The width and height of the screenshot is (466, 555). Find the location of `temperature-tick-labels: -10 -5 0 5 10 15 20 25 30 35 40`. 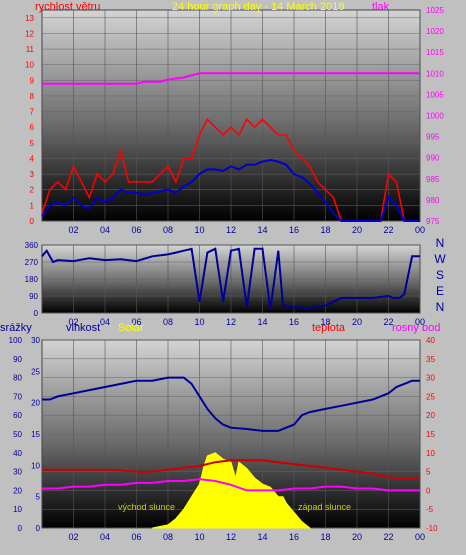

temperature-tick-labels: -10 -5 0 5 10 15 20 25 30 35 40 is located at coordinates (432, 434).